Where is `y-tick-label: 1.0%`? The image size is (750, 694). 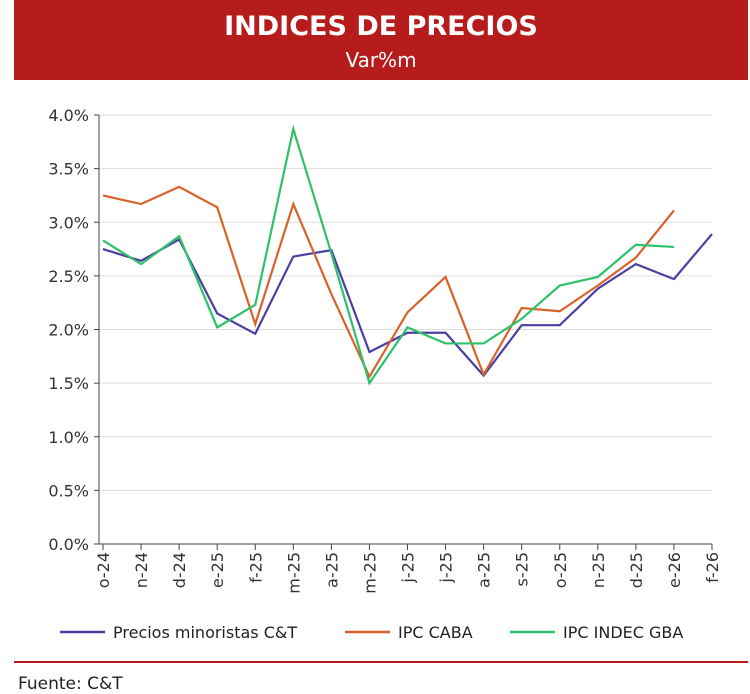
y-tick-label: 1.0% is located at coordinates (68, 437).